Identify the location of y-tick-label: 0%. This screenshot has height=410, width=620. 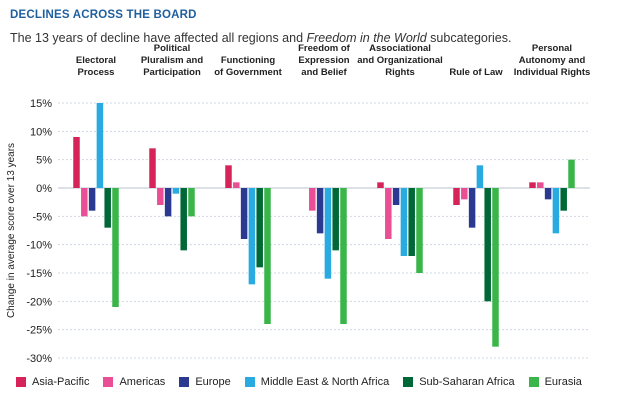
(44, 189).